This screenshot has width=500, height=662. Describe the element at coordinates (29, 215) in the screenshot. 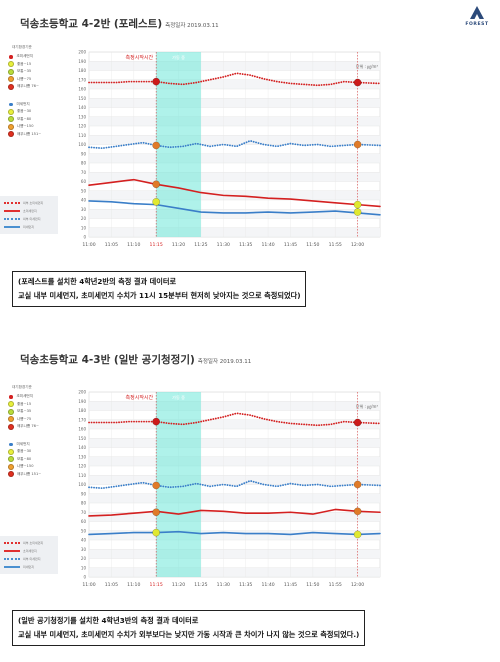

I see `line-legend-1: 외부 초미세먼지 초미세먼지 외부 미세먼지 미세먼지` at that location.